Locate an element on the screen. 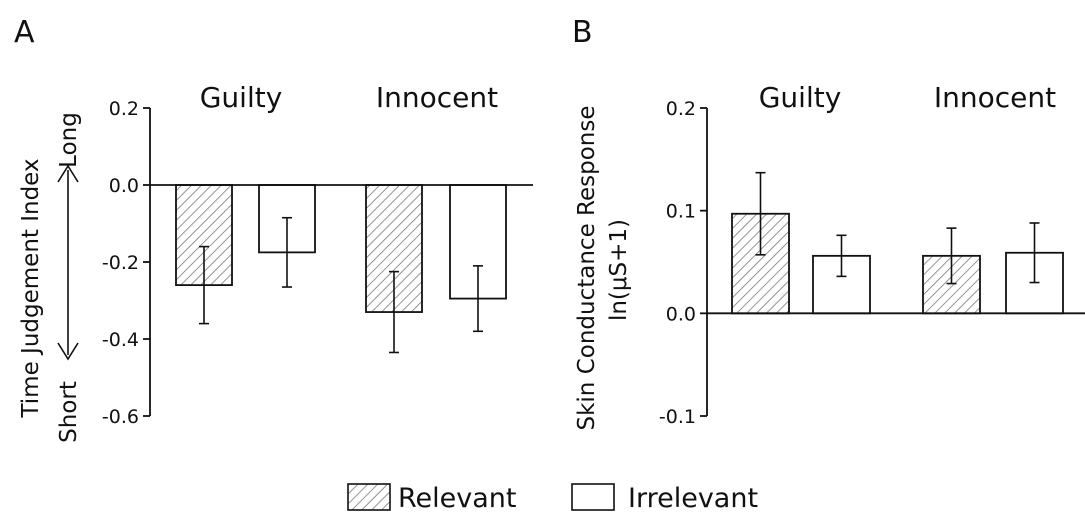  panel-a-y-tick-label: 0.0 is located at coordinates (124, 186).